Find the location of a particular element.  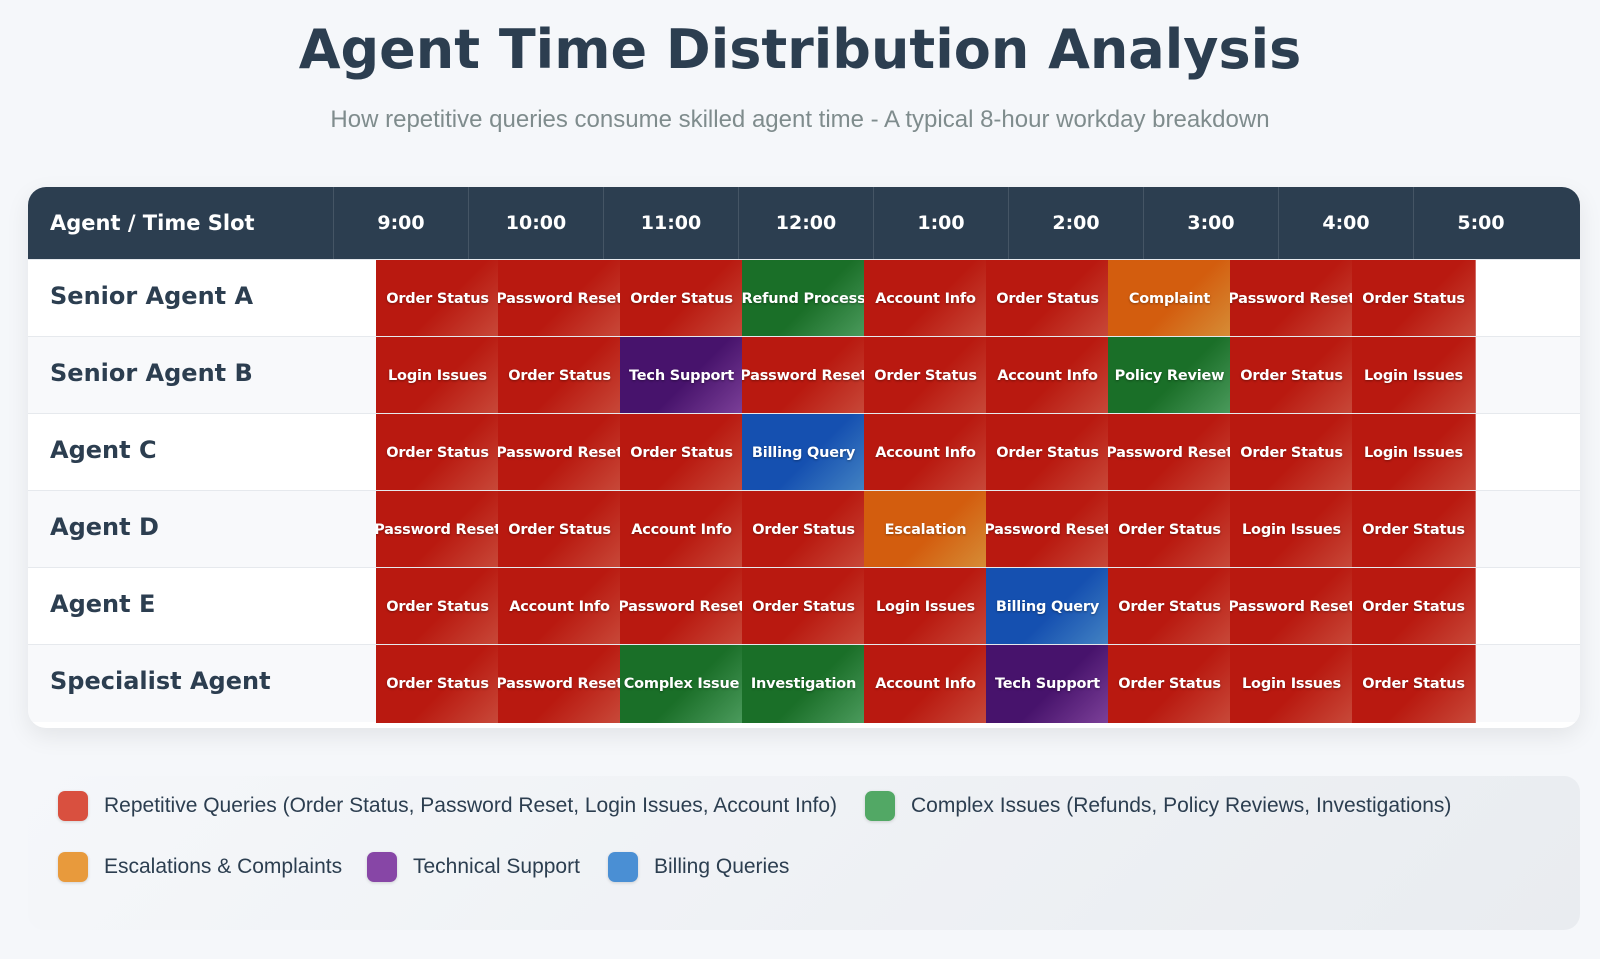

time-slot-header: 12:00 is located at coordinates (805, 223).